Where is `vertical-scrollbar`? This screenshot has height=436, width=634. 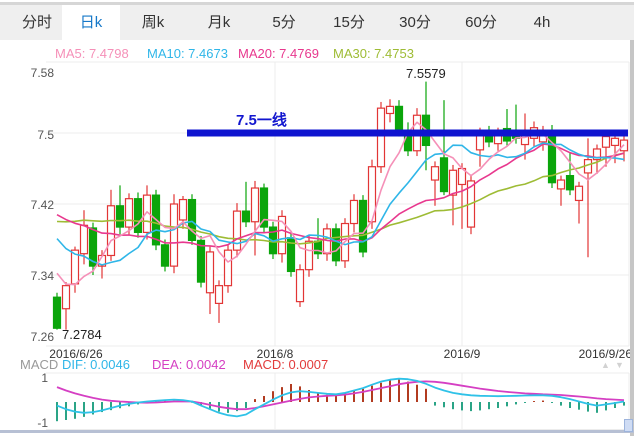
vertical-scrollbar is located at coordinates (632, 238).